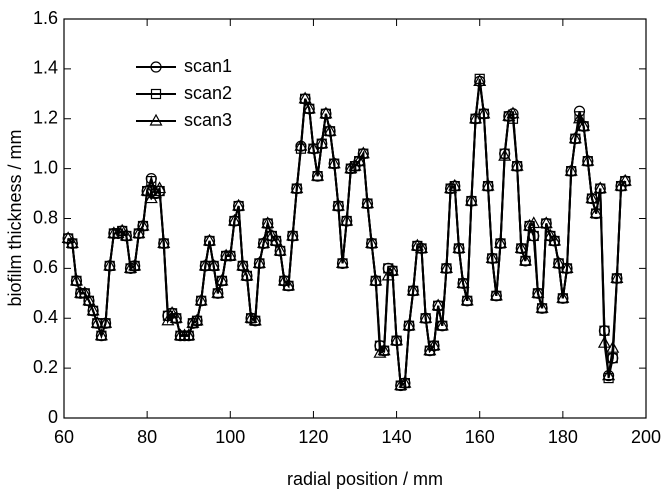 The height and width of the screenshot is (498, 664). I want to click on legend-label: scan2, so click(208, 93).